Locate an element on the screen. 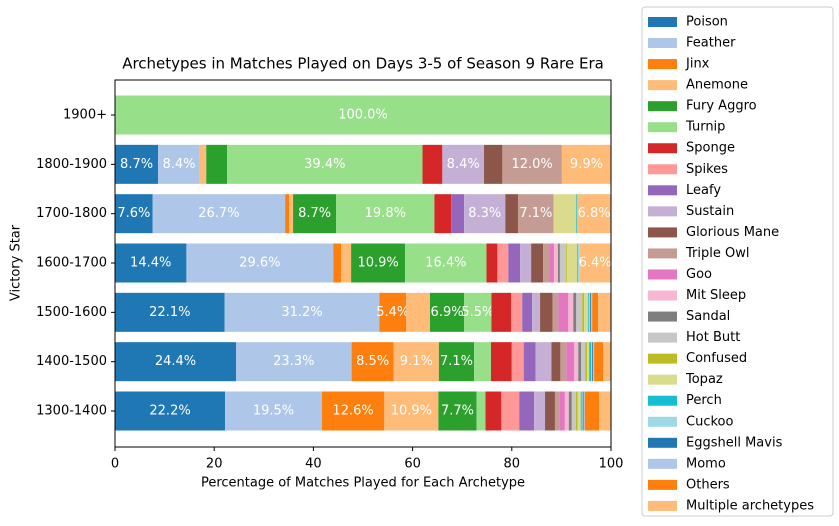  y-axis-label: Victory Star is located at coordinates (16, 262).